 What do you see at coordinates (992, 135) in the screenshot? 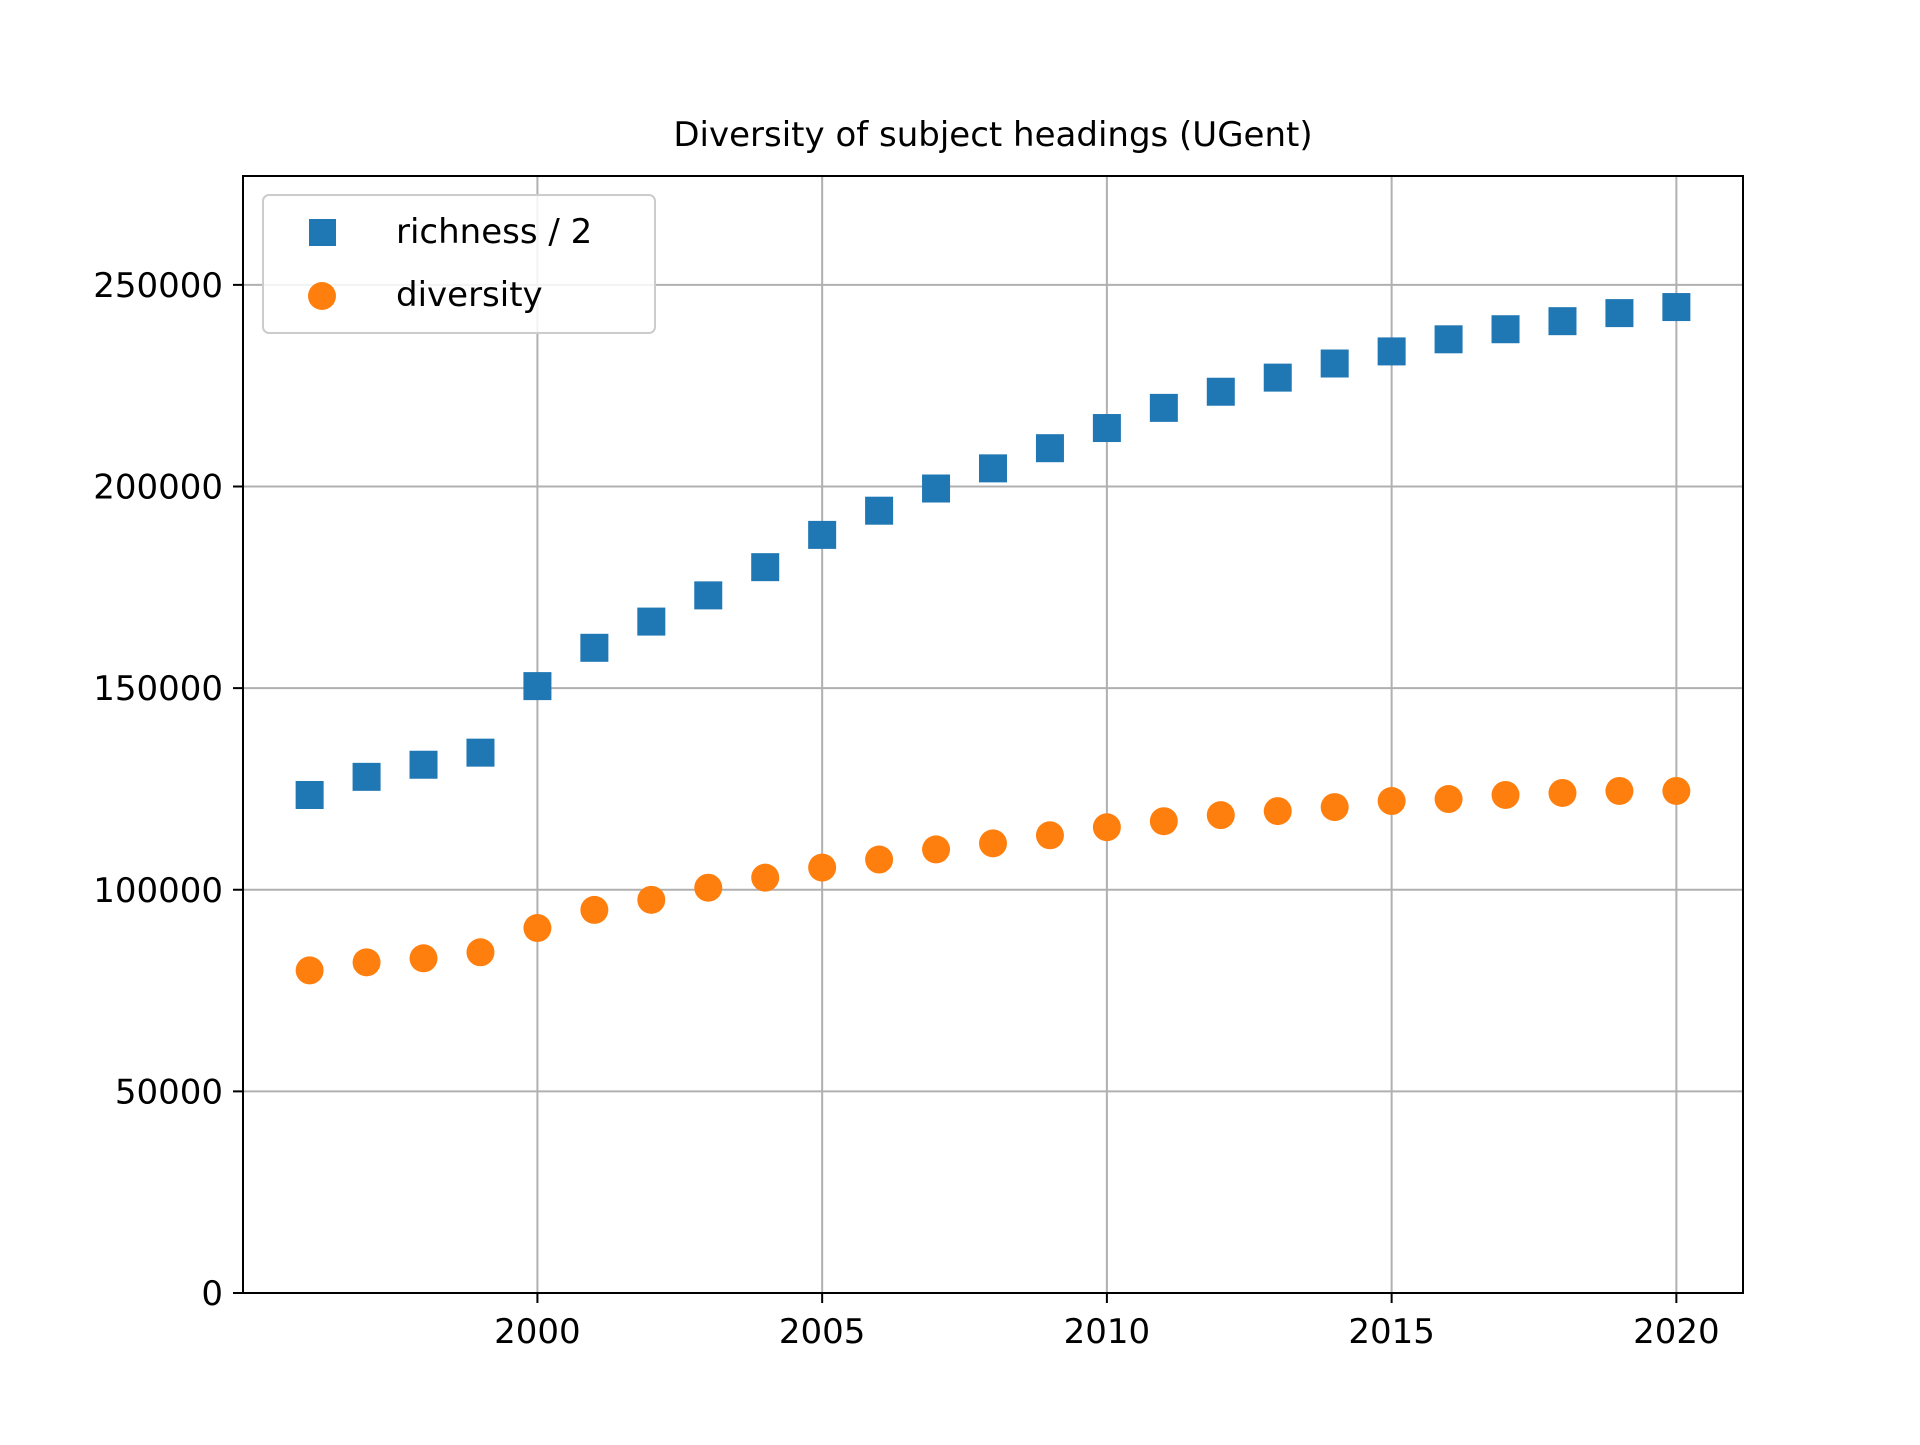
I see `chart-title: Diversity of subject headings (UGent)` at bounding box center [992, 135].